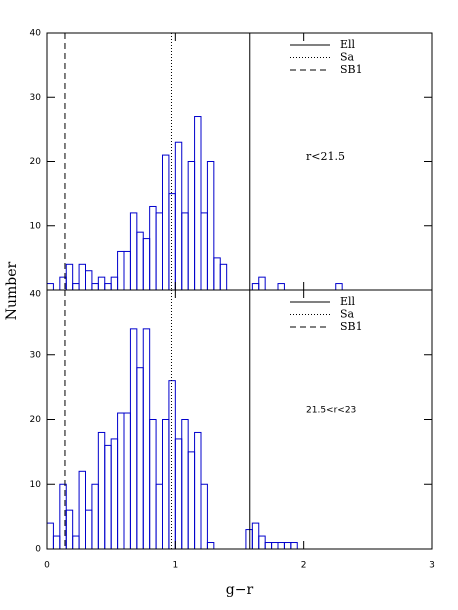 The image size is (458, 610). What do you see at coordinates (325, 156) in the screenshot?
I see `annotation: r<21.5` at bounding box center [325, 156].